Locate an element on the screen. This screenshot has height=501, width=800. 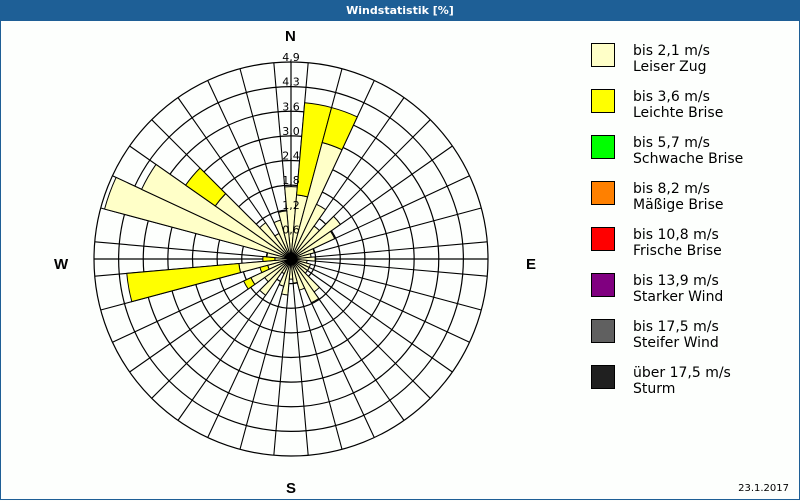
date-label: 23.1.2017 is located at coordinates (763, 488).